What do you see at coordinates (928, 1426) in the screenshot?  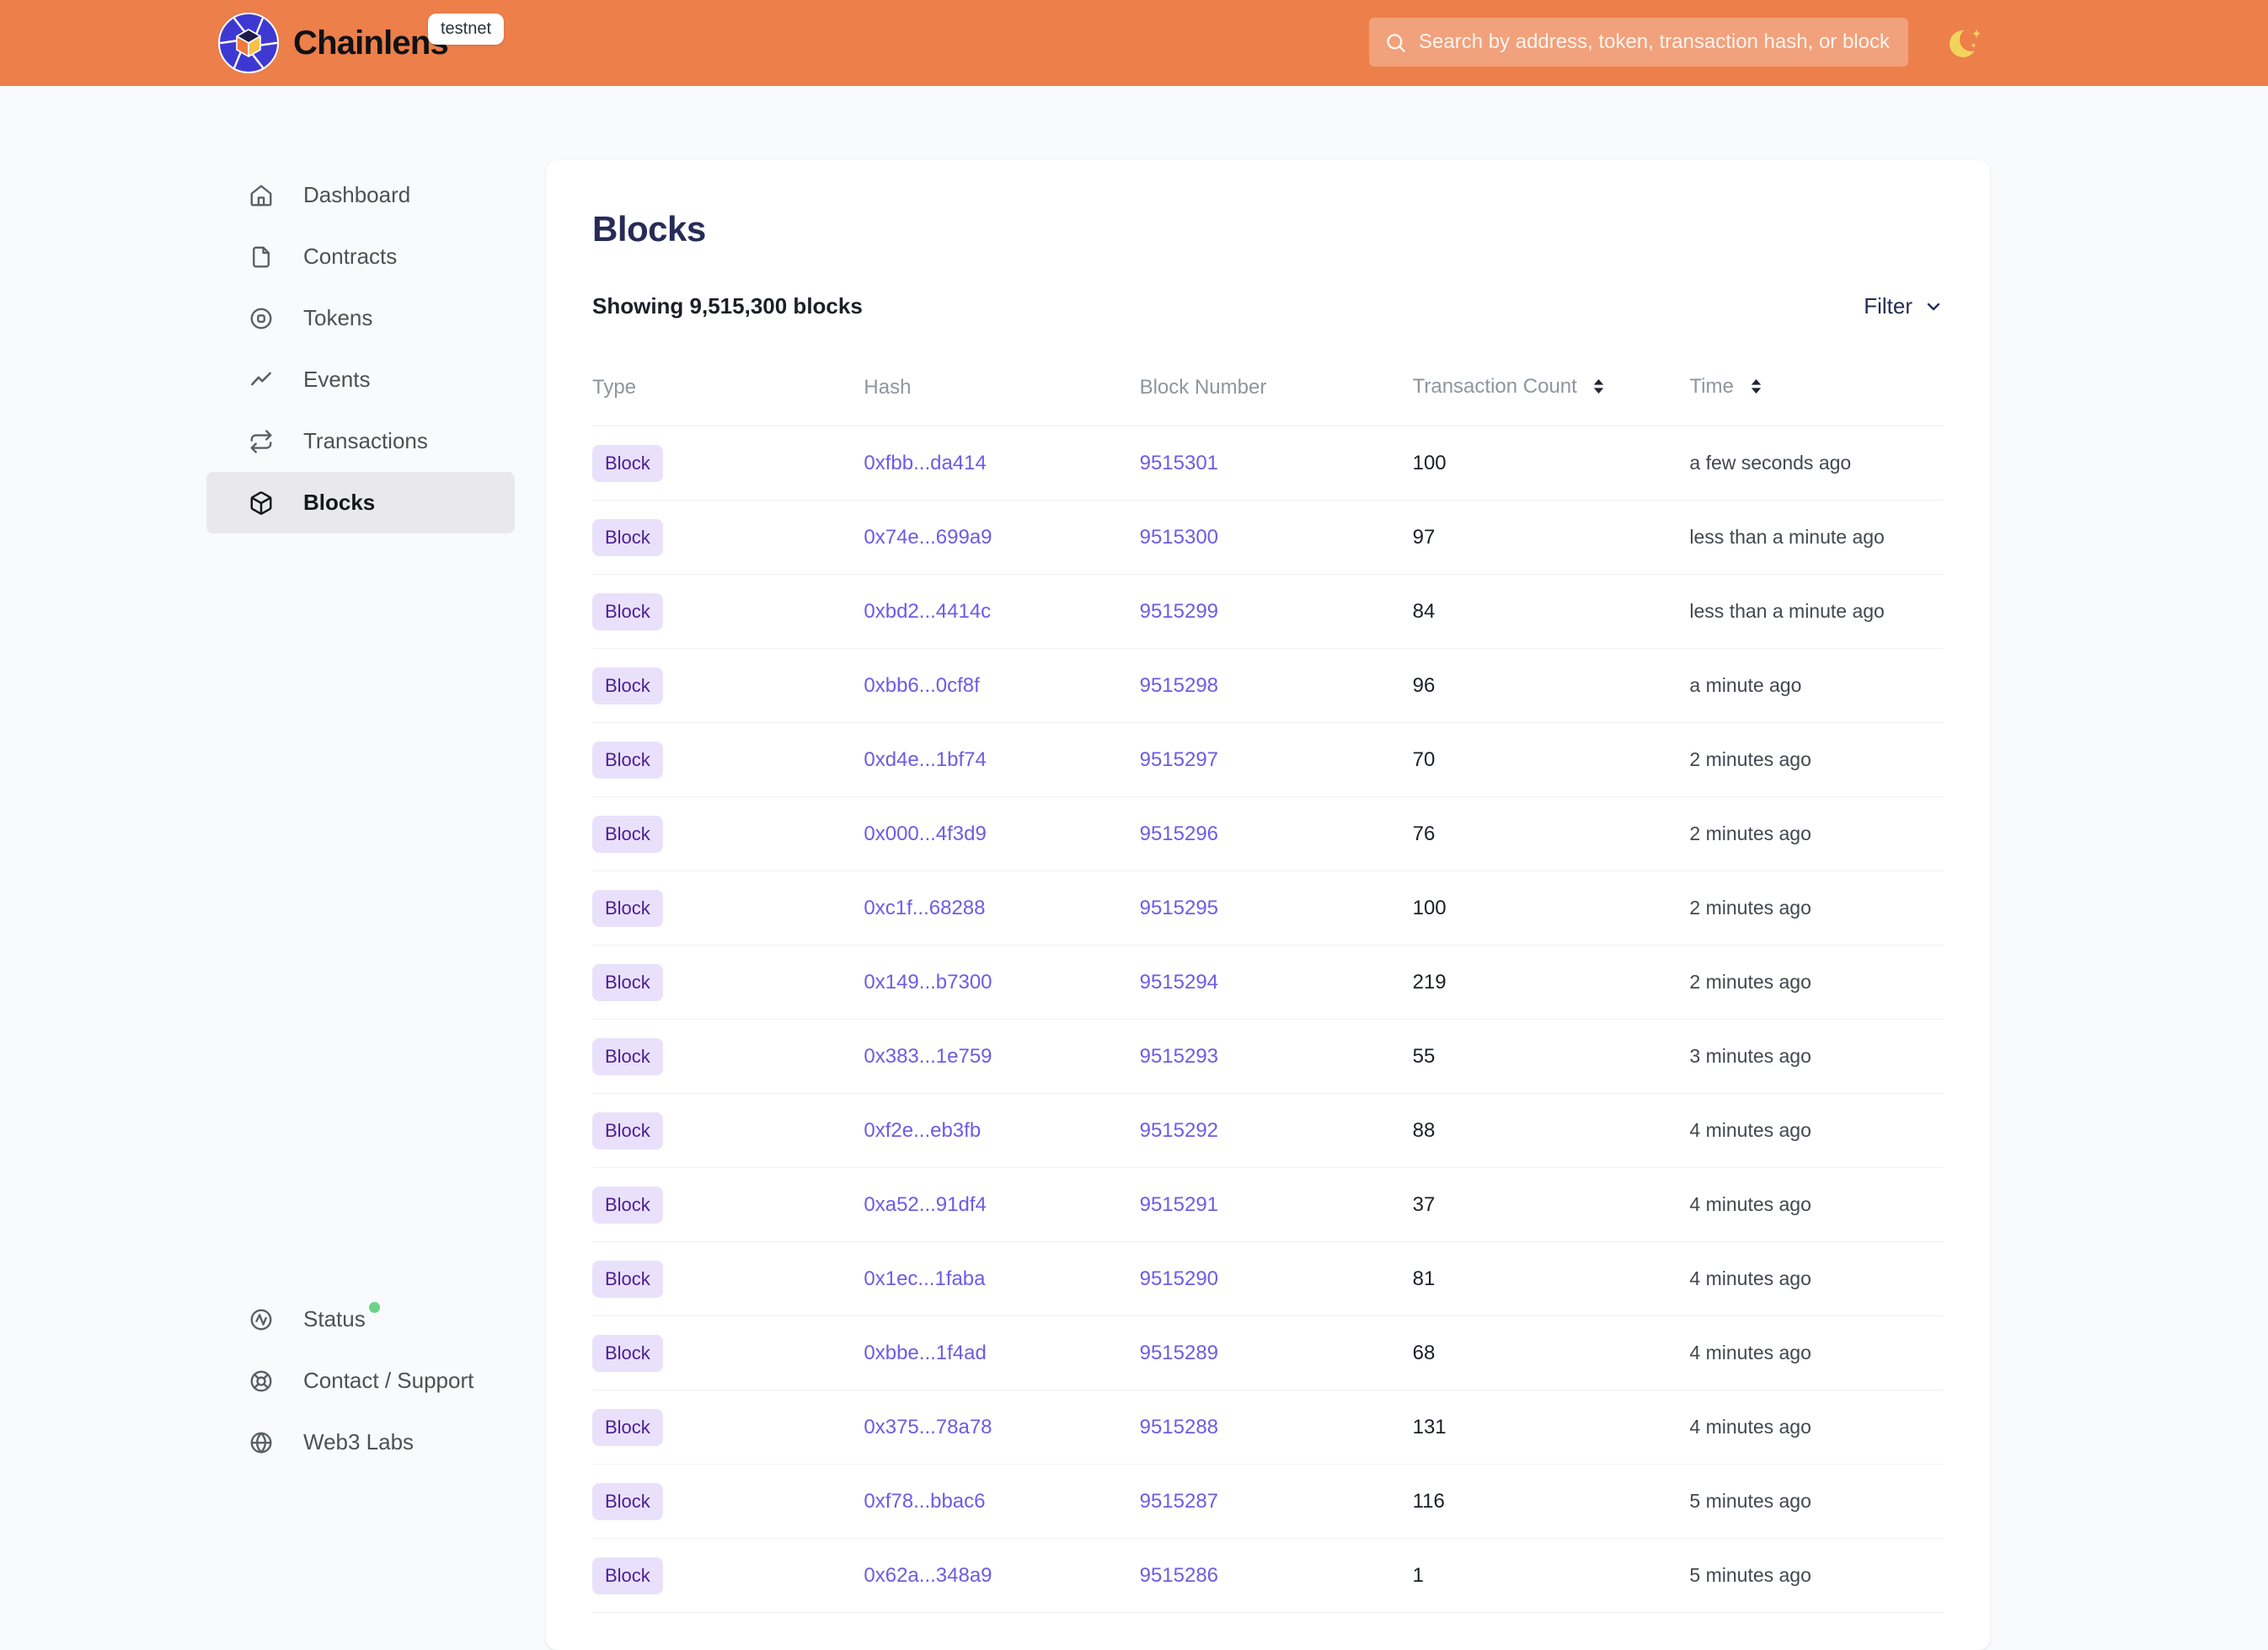 I see `block-hash-link: 0x375...78a78` at bounding box center [928, 1426].